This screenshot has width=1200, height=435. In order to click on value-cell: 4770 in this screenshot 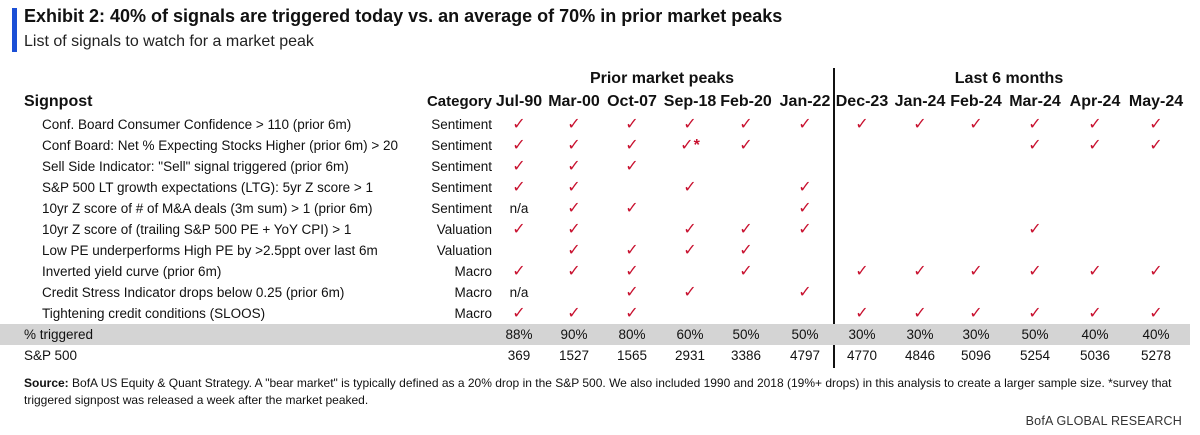, I will do `click(862, 355)`.